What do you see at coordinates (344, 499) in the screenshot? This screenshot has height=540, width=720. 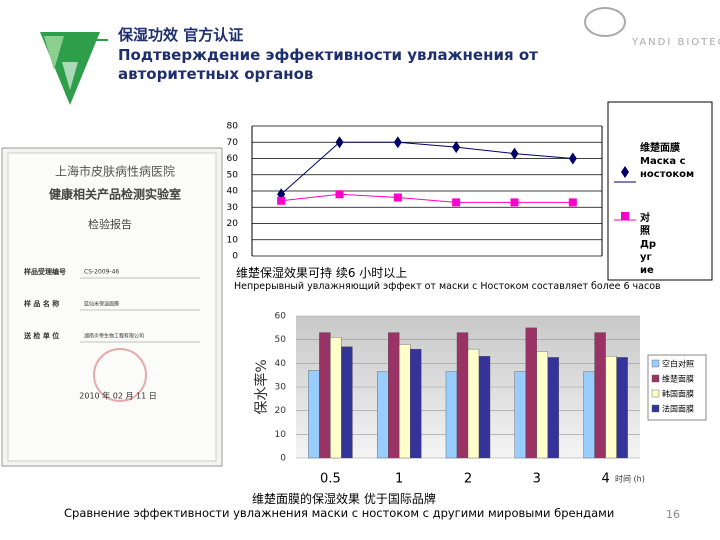 I see `caption: 维楚面膜的保湿效果 优于国际品牌` at bounding box center [344, 499].